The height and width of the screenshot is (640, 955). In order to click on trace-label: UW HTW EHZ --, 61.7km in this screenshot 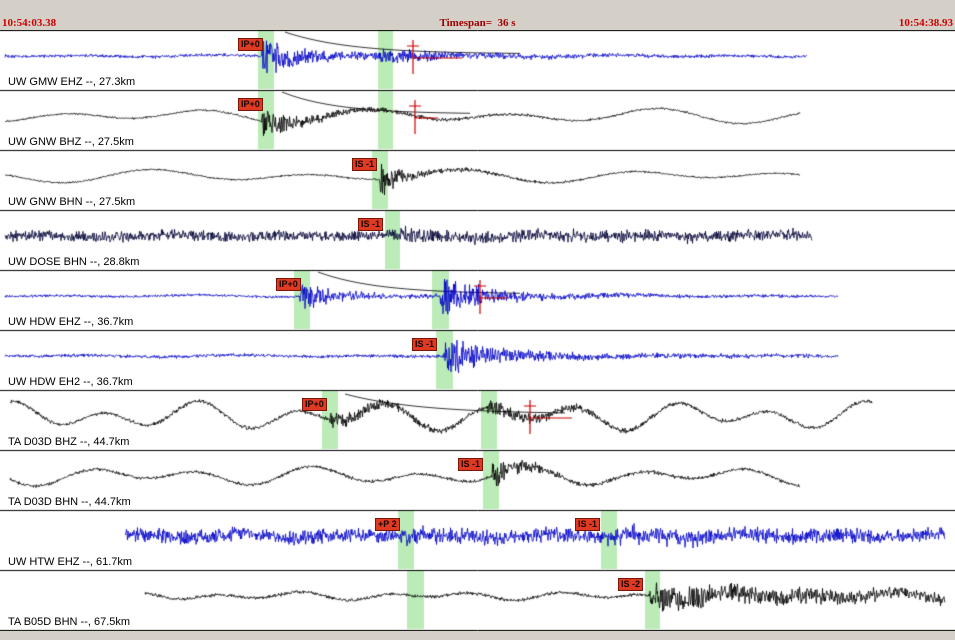, I will do `click(70, 562)`.